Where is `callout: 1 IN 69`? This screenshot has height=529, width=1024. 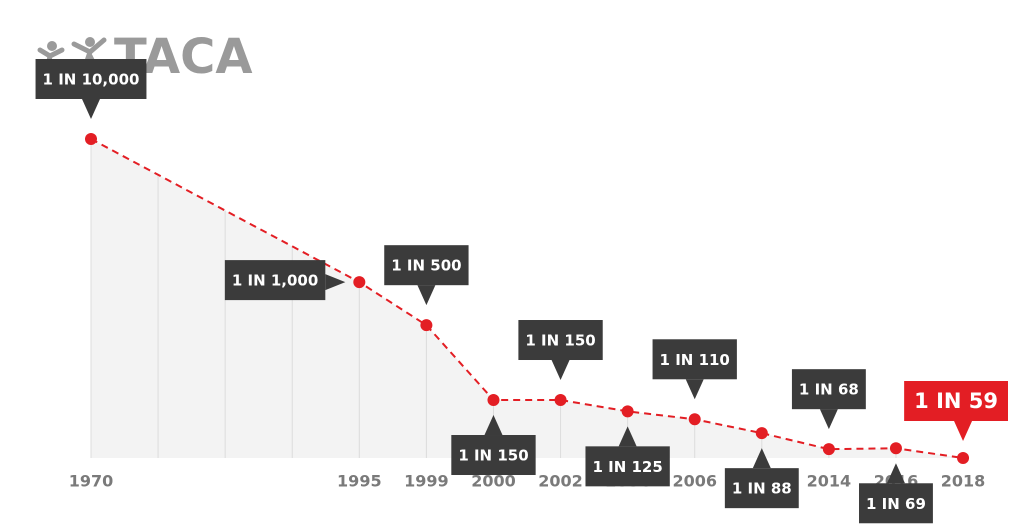 callout: 1 IN 69 is located at coordinates (896, 493).